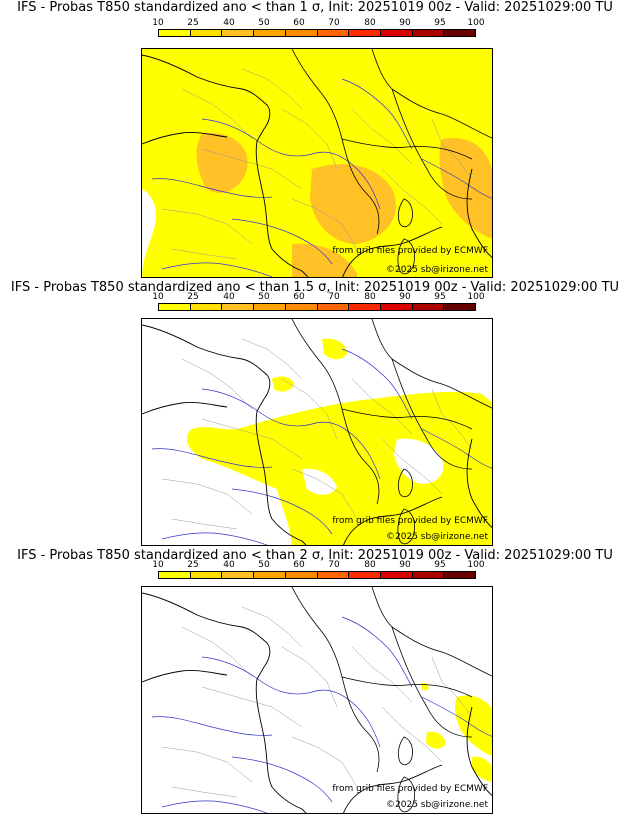 This screenshot has width=630, height=828. What do you see at coordinates (315, 297) in the screenshot?
I see `colorbar-ticks: 10 25 40 50 60 70 80 90 95 100` at bounding box center [315, 297].